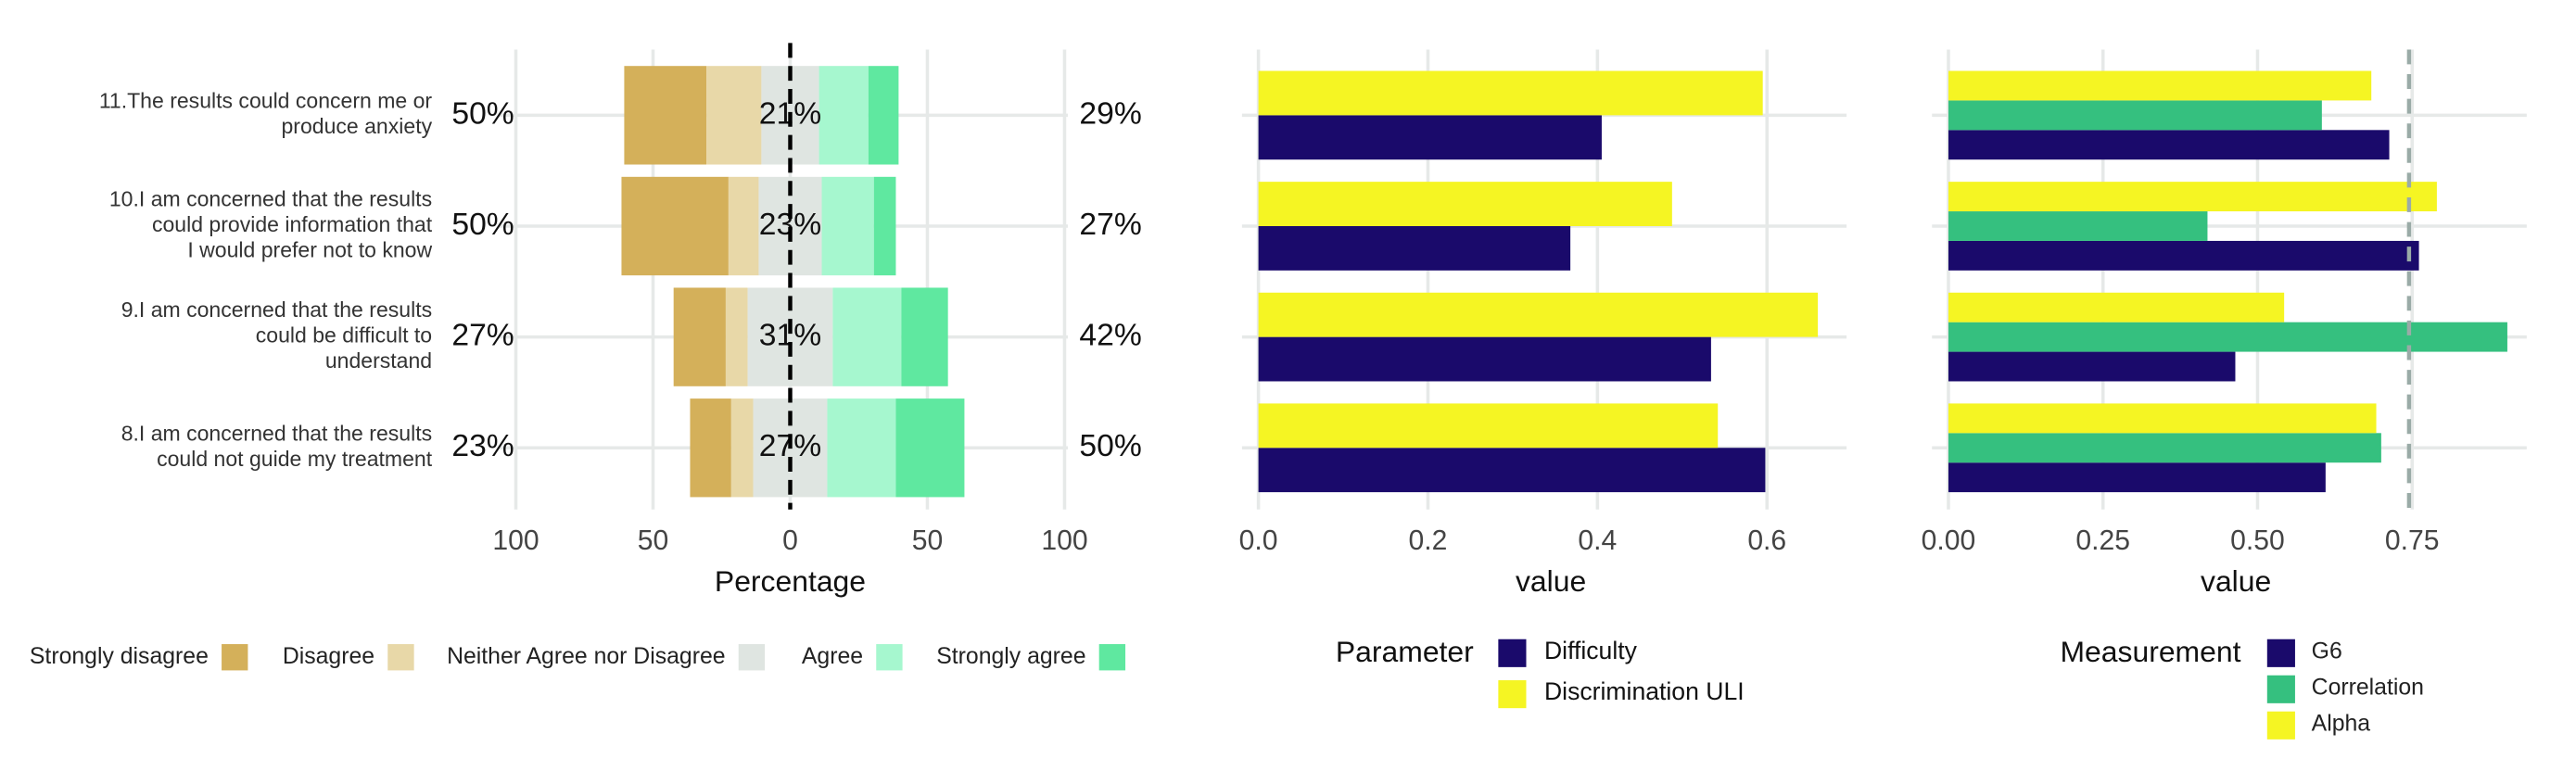 The image size is (2576, 784). Describe the element at coordinates (1110, 113) in the screenshot. I see `right-label: 29%` at that location.